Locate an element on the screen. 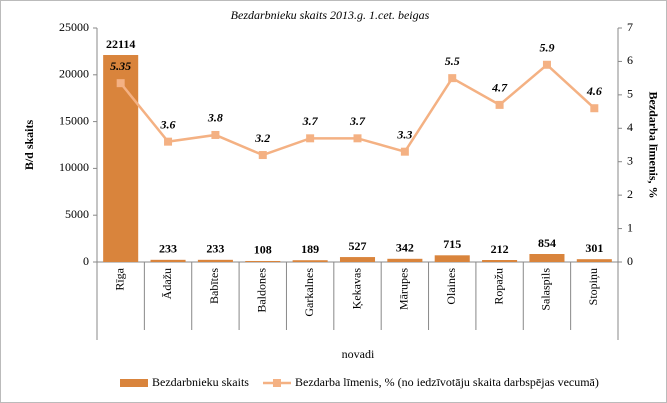 The image size is (667, 403). y-tick-label: 5000 is located at coordinates (77, 214).